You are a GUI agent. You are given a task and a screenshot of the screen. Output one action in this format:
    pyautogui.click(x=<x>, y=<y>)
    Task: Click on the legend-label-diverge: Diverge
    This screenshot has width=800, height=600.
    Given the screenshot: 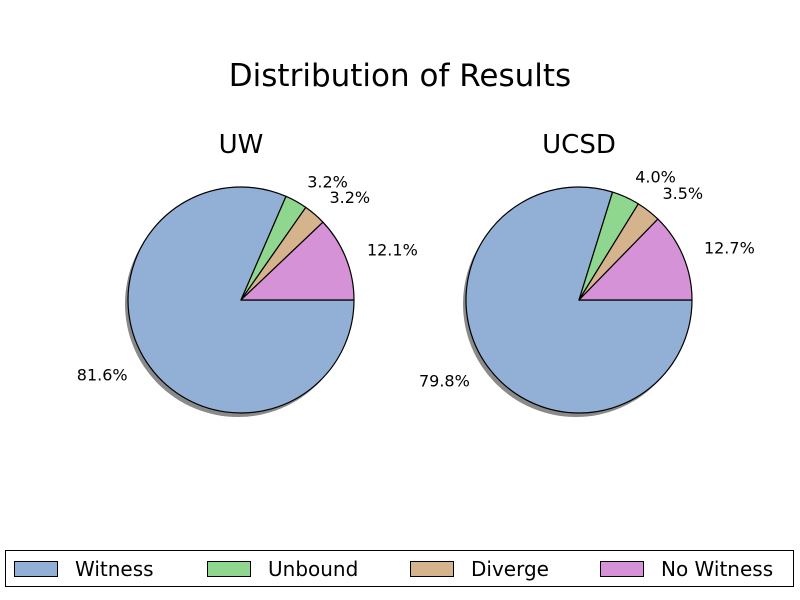 What is the action you would take?
    pyautogui.click(x=510, y=569)
    